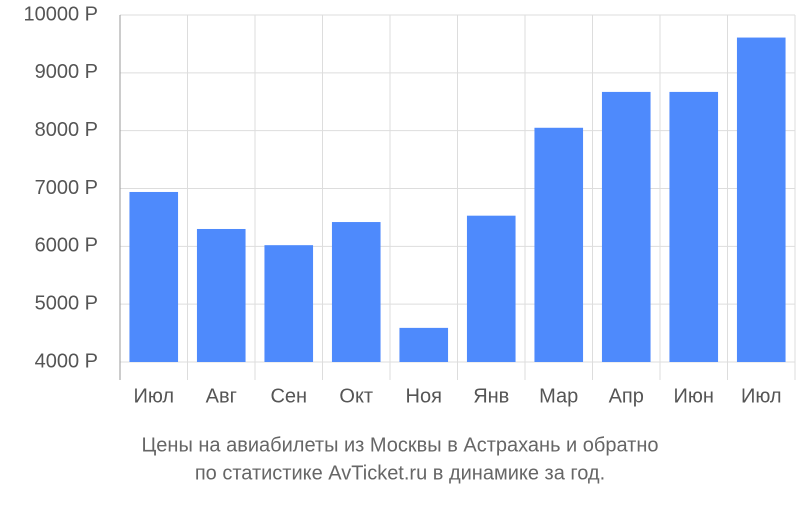 This screenshot has width=800, height=505. Describe the element at coordinates (66, 246) in the screenshot. I see `y-tick-label: 6000 Р` at that location.